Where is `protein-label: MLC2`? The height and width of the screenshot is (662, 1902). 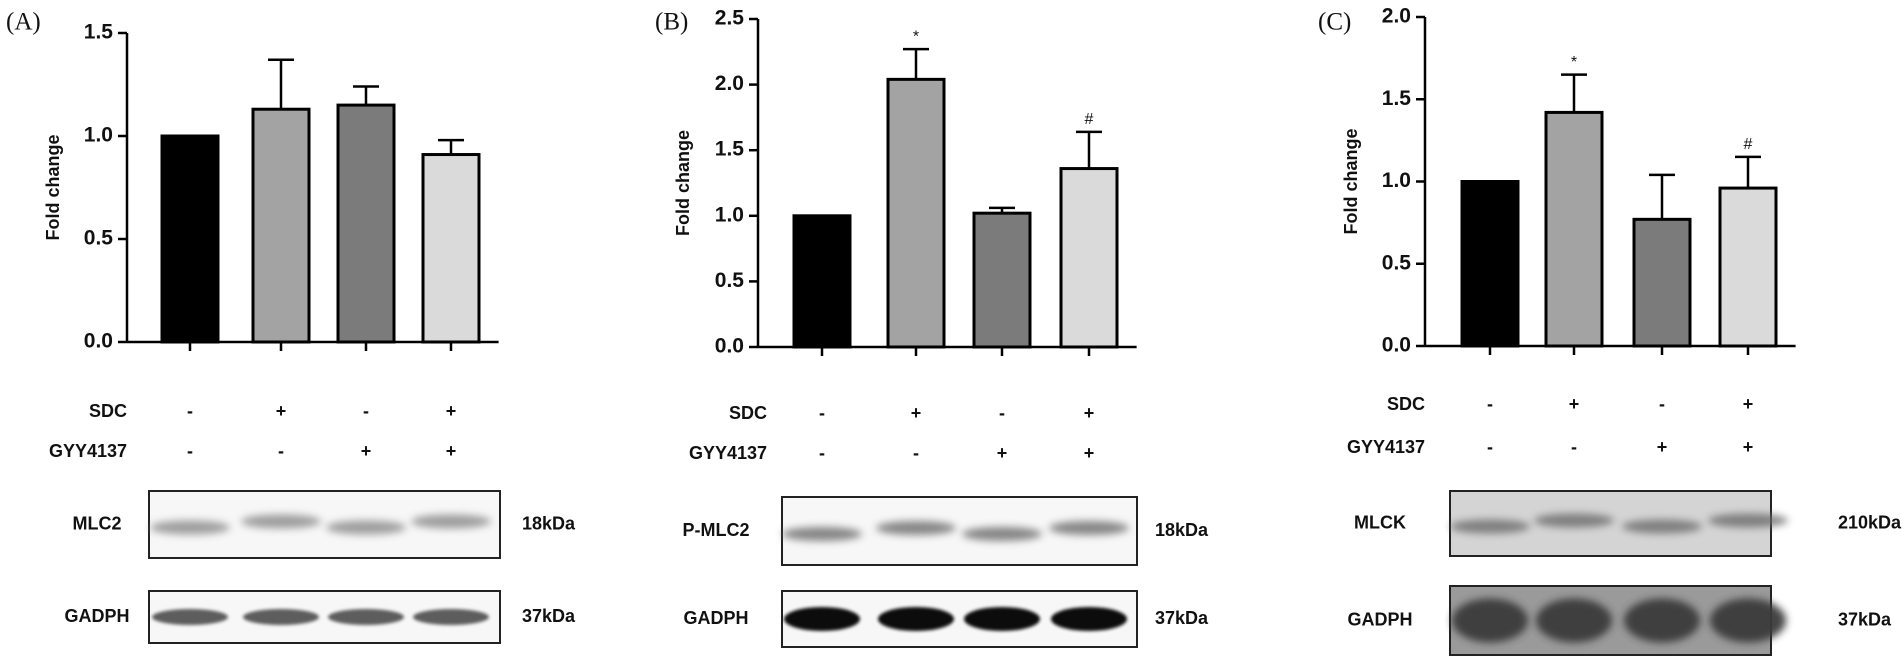 protein-label: MLC2 is located at coordinates (97, 523).